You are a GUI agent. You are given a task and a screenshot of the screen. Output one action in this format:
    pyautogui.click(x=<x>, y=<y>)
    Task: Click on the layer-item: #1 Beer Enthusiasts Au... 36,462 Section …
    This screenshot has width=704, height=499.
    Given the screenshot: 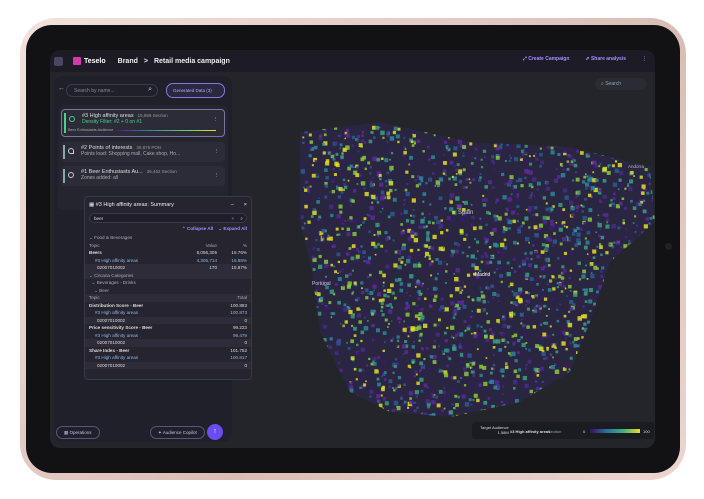 What is the action you would take?
    pyautogui.click(x=143, y=176)
    